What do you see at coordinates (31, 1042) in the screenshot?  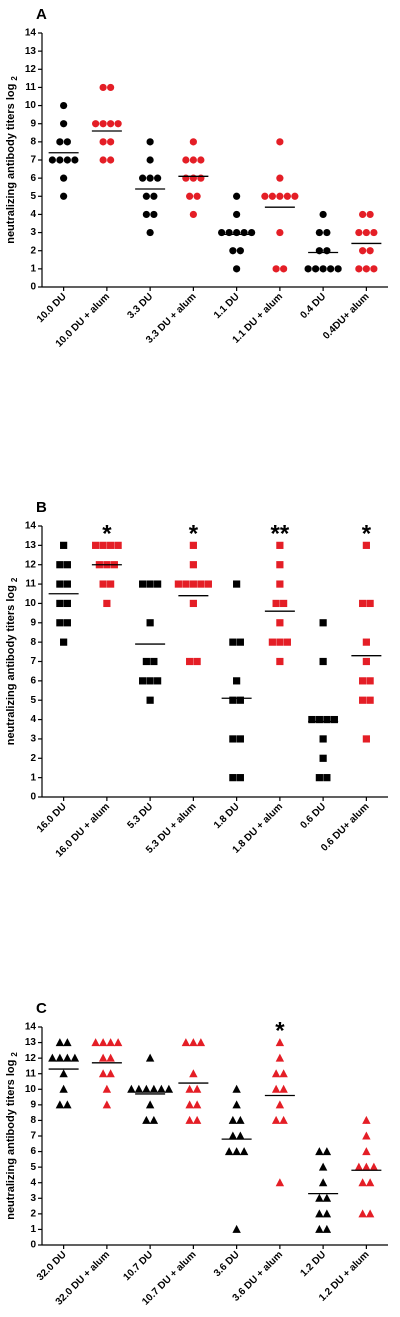 I see `y-tick-label: 13` at bounding box center [31, 1042].